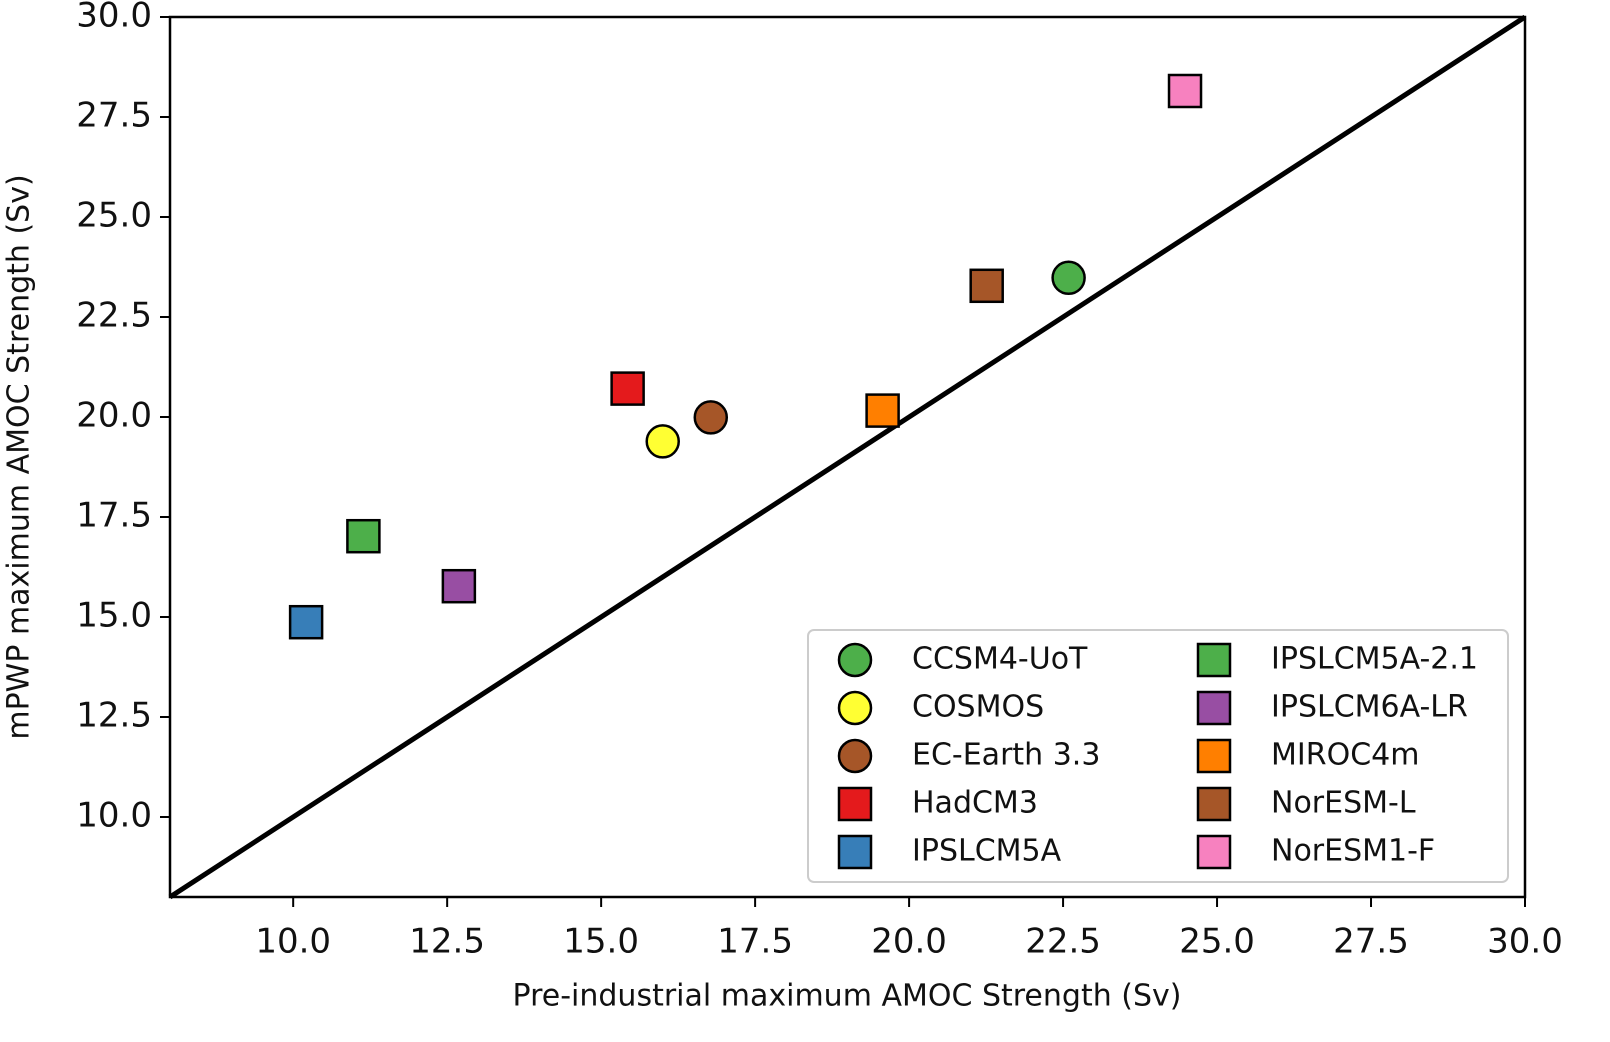  I want to click on legend-label: IPSLCM6A-LR, so click(1369, 707).